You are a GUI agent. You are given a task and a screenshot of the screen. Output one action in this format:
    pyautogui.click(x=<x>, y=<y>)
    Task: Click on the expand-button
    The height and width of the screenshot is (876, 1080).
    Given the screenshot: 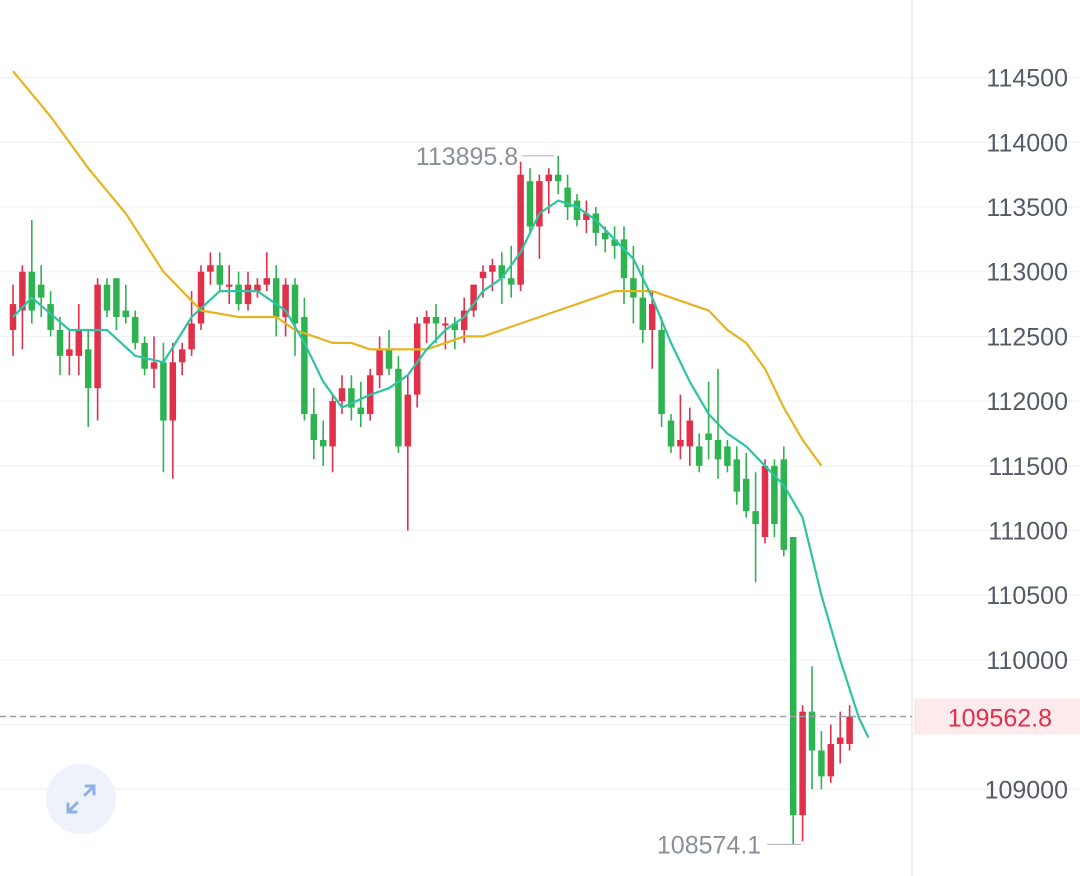 What is the action you would take?
    pyautogui.click(x=81, y=799)
    